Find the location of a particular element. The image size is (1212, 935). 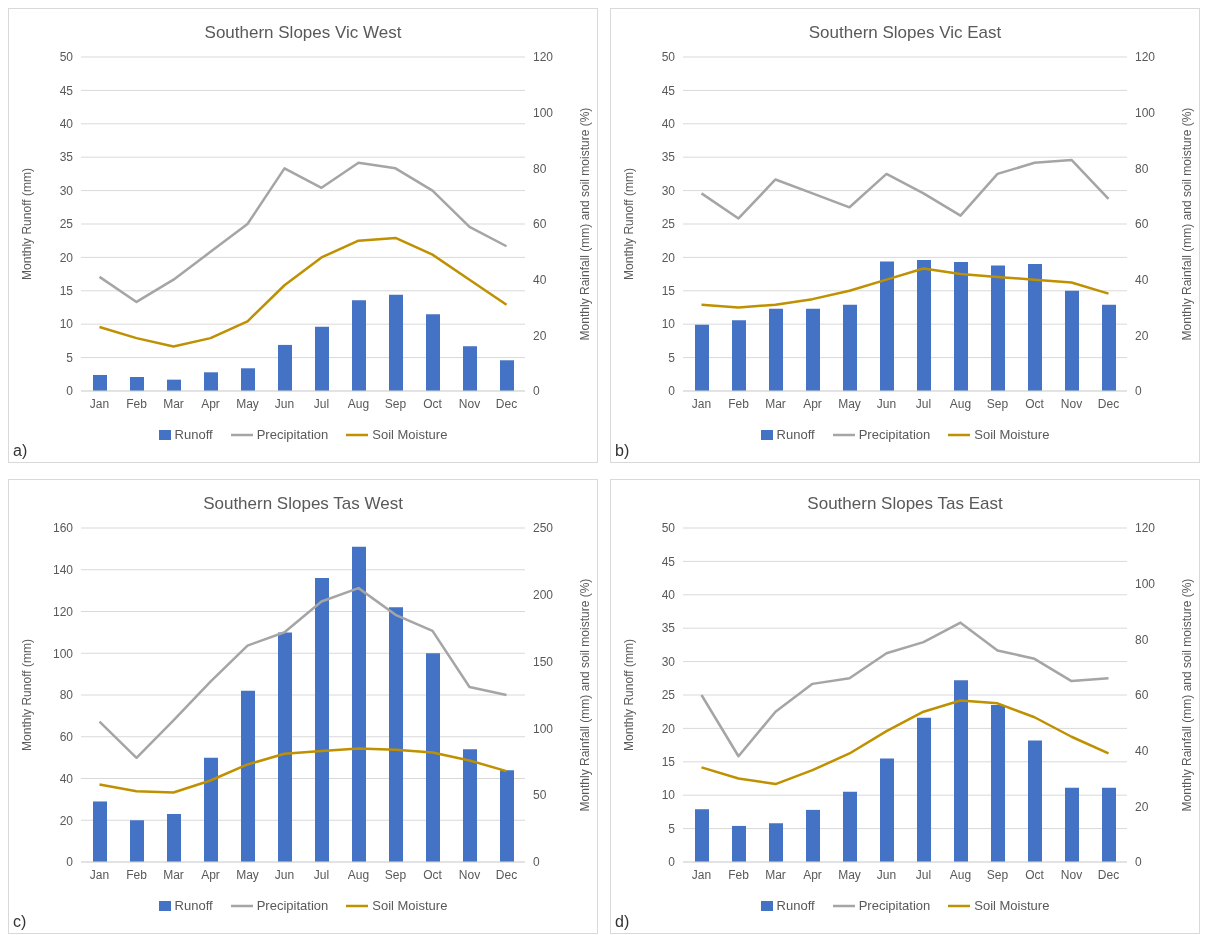

x-tick-label: Sep is located at coordinates (395, 403).